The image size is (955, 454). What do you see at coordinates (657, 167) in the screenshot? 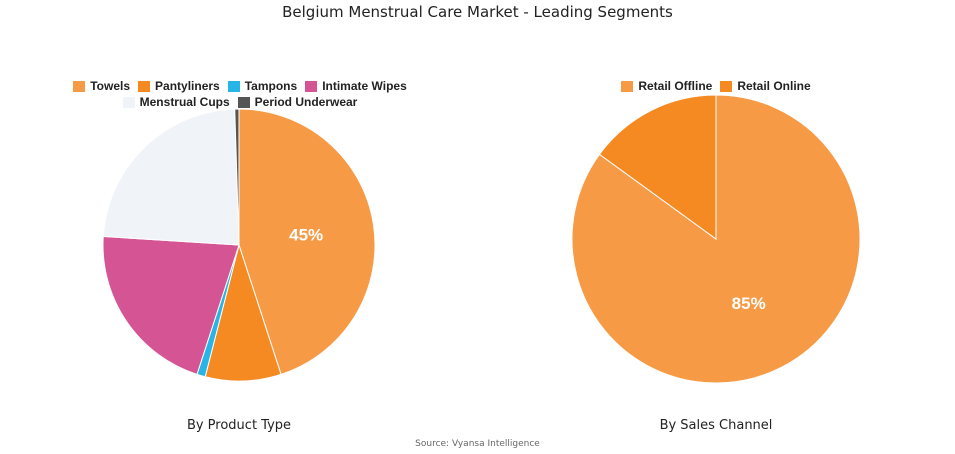
I see `pie-slice-retail-online` at bounding box center [657, 167].